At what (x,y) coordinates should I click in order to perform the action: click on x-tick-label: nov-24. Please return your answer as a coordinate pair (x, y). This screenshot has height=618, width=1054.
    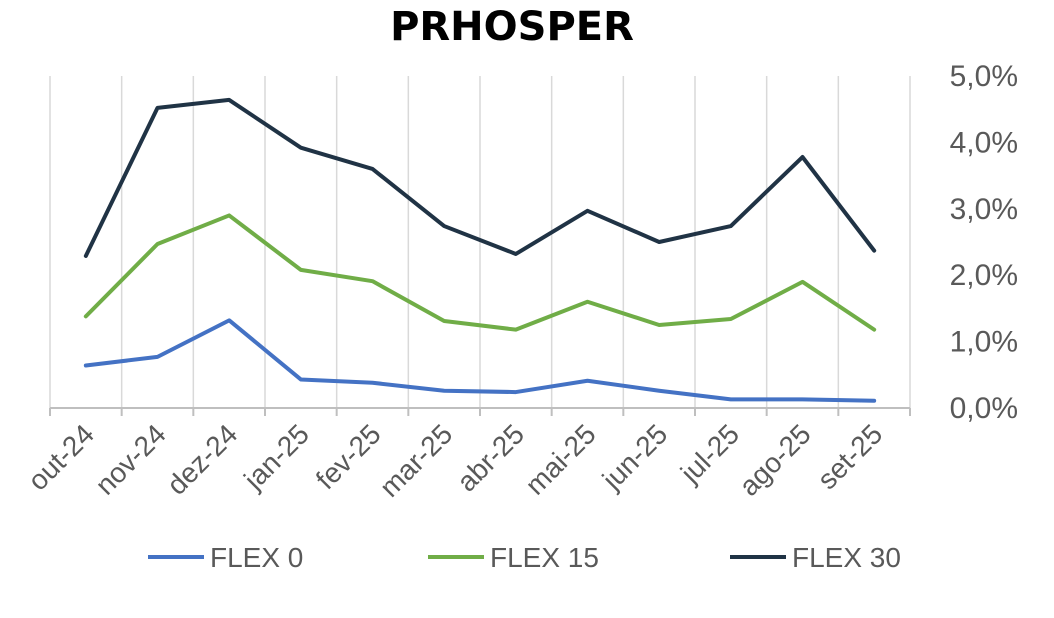
    Looking at the image, I should click on (130, 459).